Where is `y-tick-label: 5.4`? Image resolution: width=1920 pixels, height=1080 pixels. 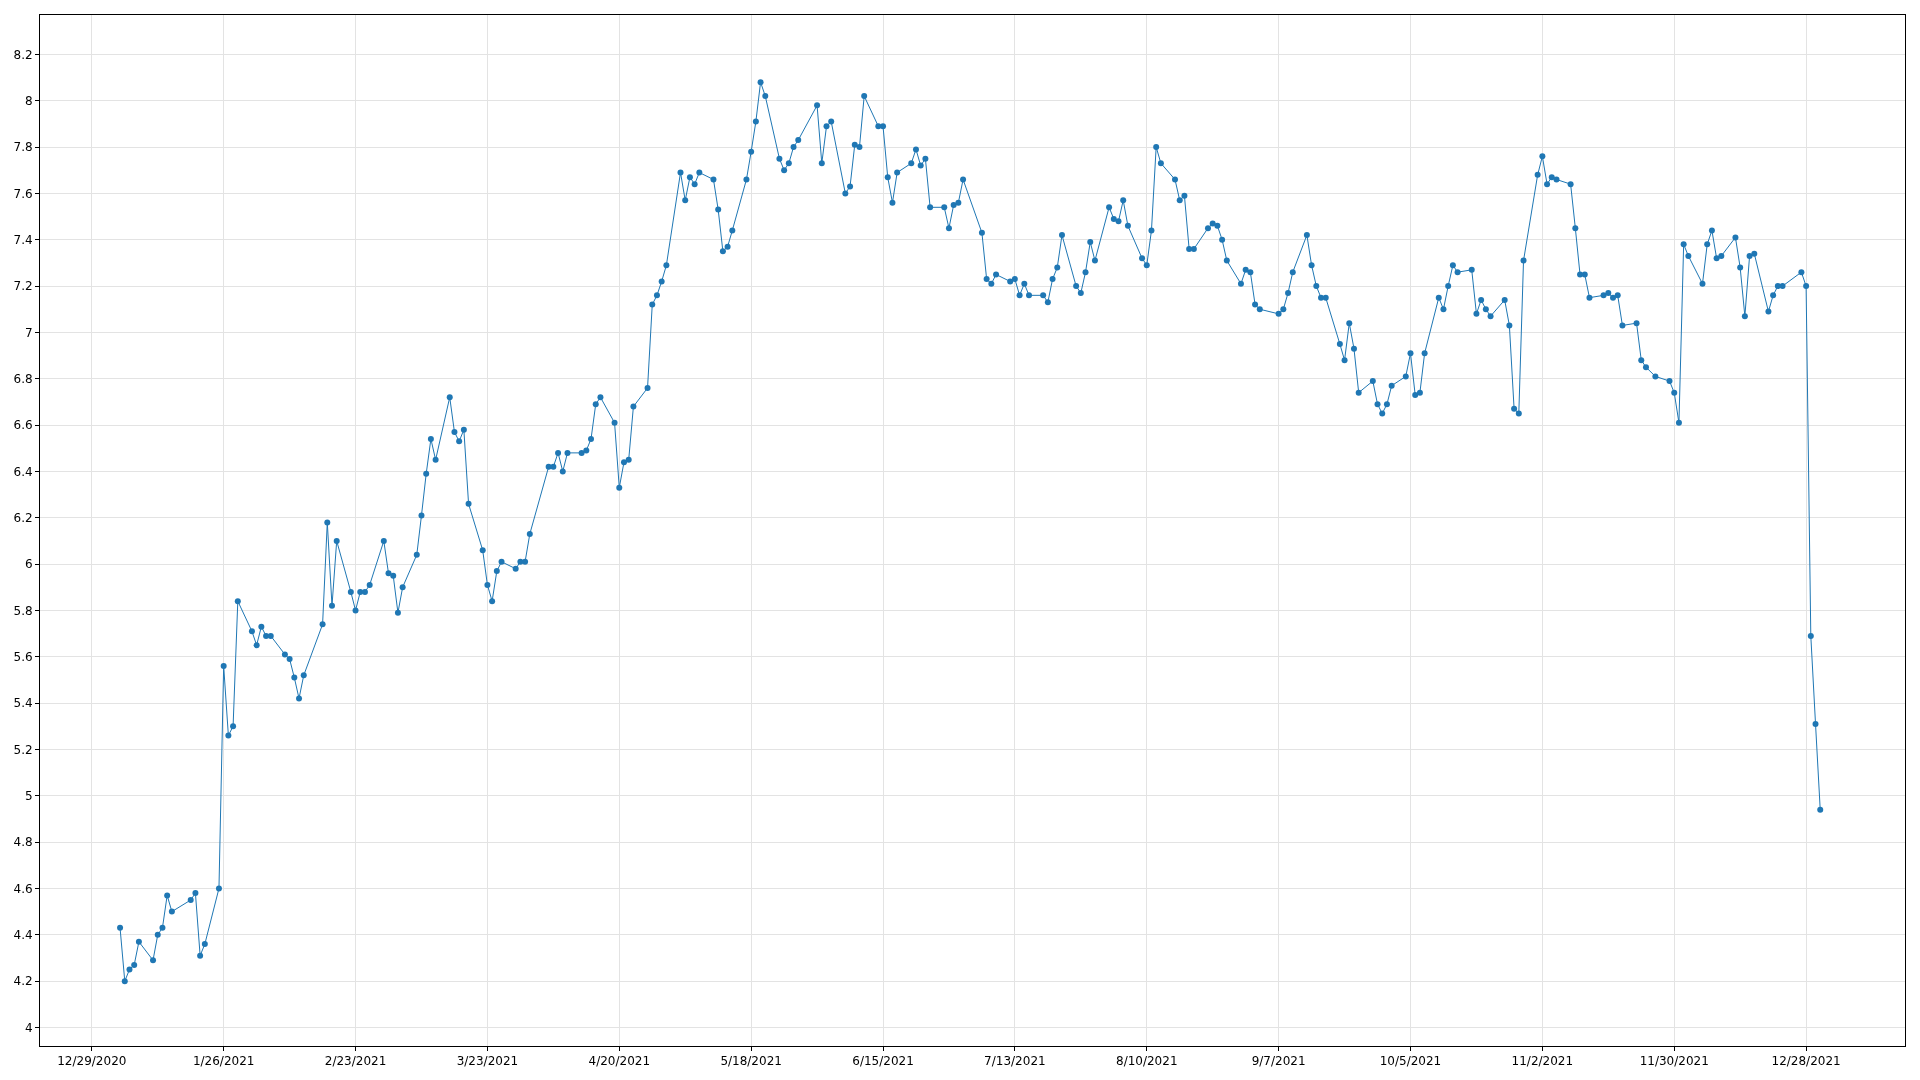 y-tick-label: 5.4 is located at coordinates (23, 703).